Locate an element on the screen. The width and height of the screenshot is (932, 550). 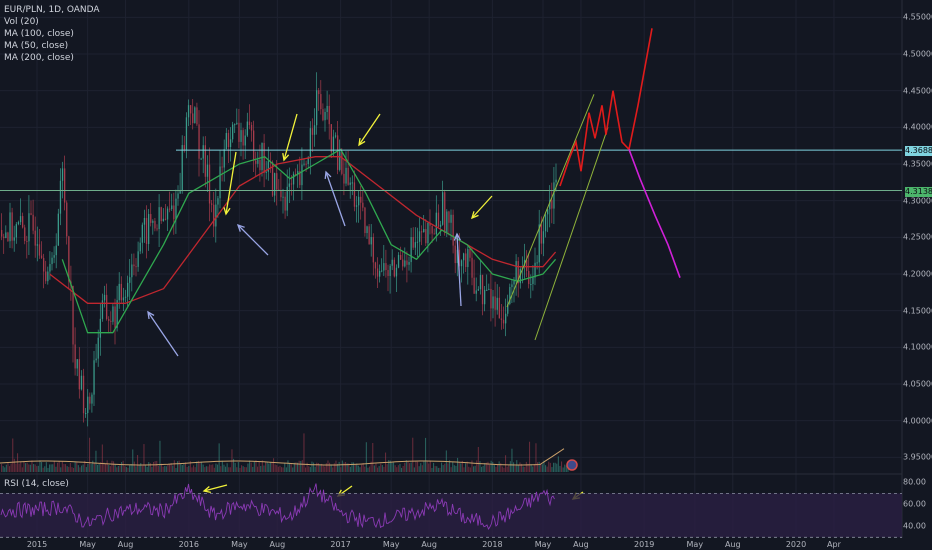
symbol-title: EUR/PLN, 1D, OANDA is located at coordinates (52, 10).